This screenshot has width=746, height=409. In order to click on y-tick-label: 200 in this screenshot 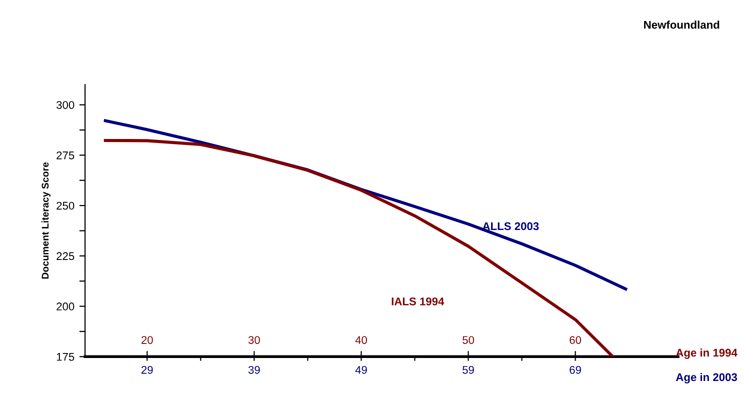, I will do `click(65, 306)`.